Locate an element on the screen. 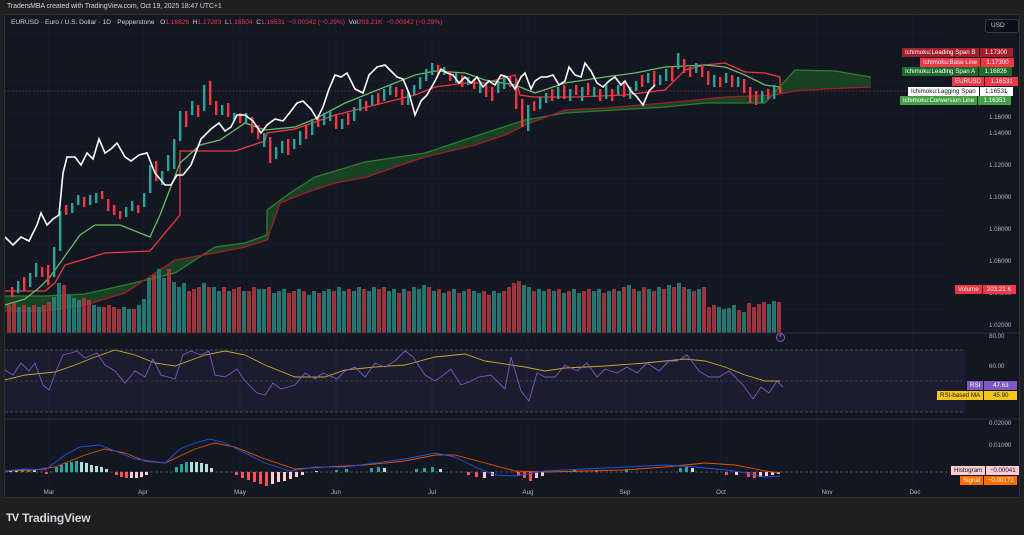 This screenshot has height=535, width=1024. high-label: H is located at coordinates (195, 22).